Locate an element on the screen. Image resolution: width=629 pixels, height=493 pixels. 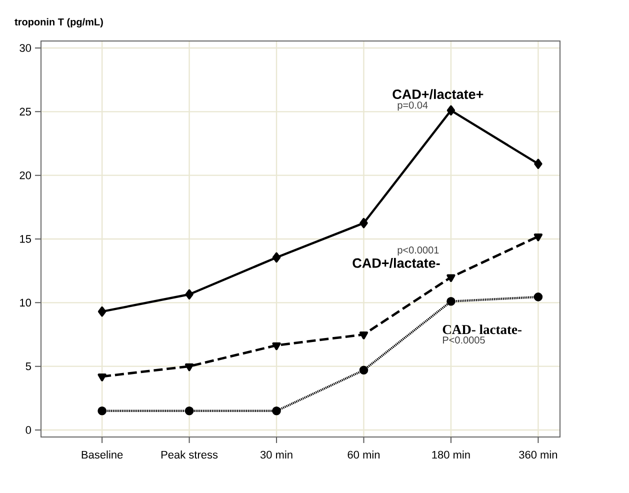
y-axis-title: troponin T (pg/mL) is located at coordinates (58, 23).